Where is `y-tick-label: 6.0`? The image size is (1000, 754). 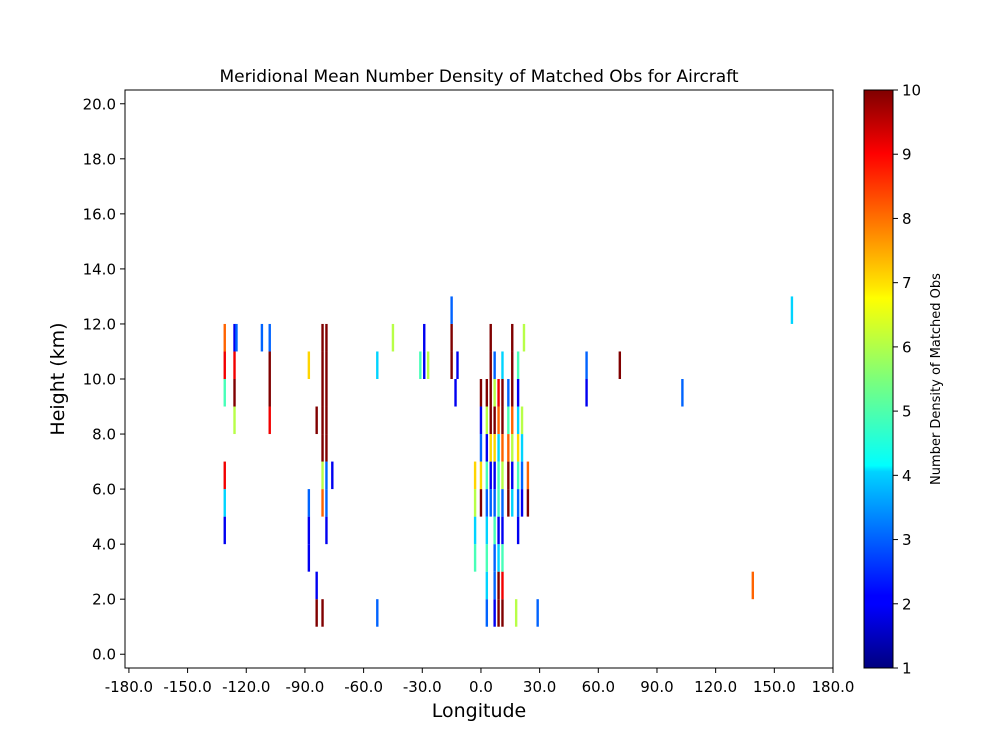
y-tick-label: 6.0 is located at coordinates (104, 490).